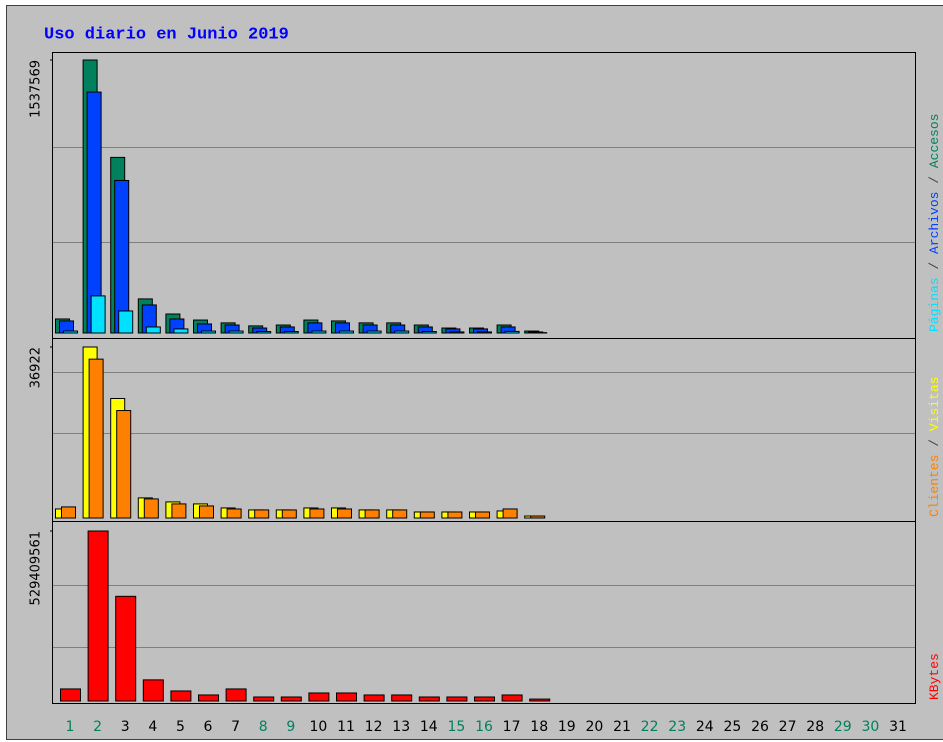 This screenshot has height=742, width=943. What do you see at coordinates (677, 727) in the screenshot?
I see `x-tick-label: 23` at bounding box center [677, 727].